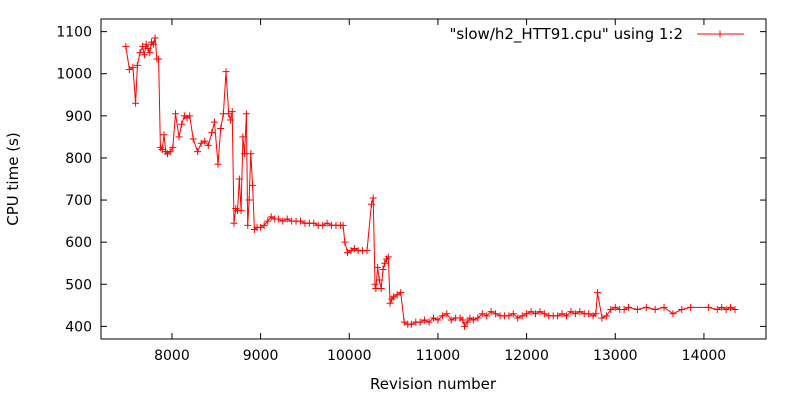  Describe the element at coordinates (78, 285) in the screenshot. I see `y-tick-label-1: 500` at that location.